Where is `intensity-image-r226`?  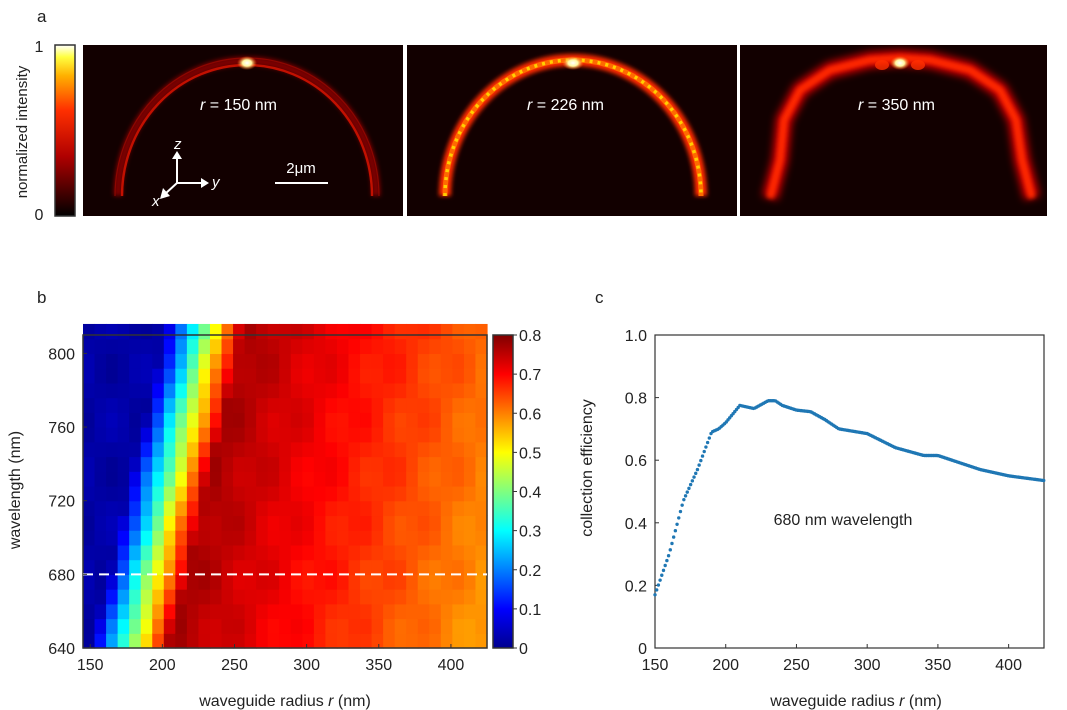
intensity-image-r226 is located at coordinates (572, 130).